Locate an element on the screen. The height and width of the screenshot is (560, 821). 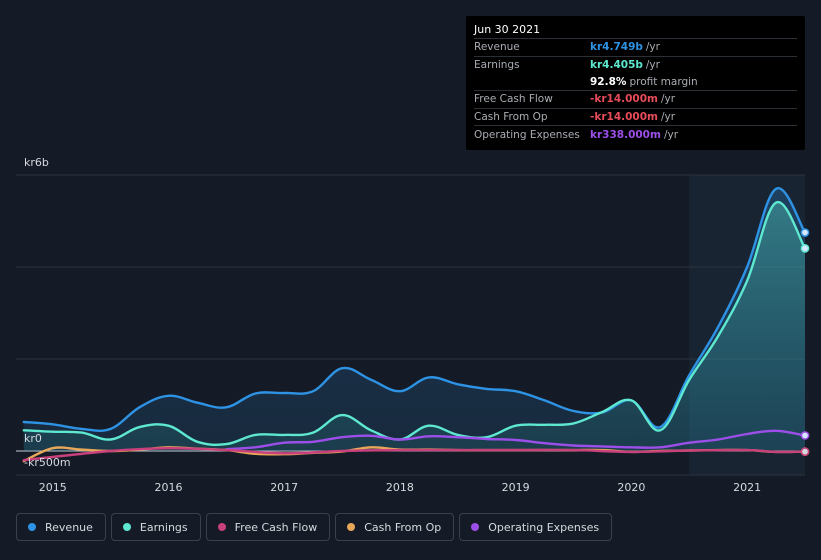
tooltip-unit: profit margin is located at coordinates (663, 81).